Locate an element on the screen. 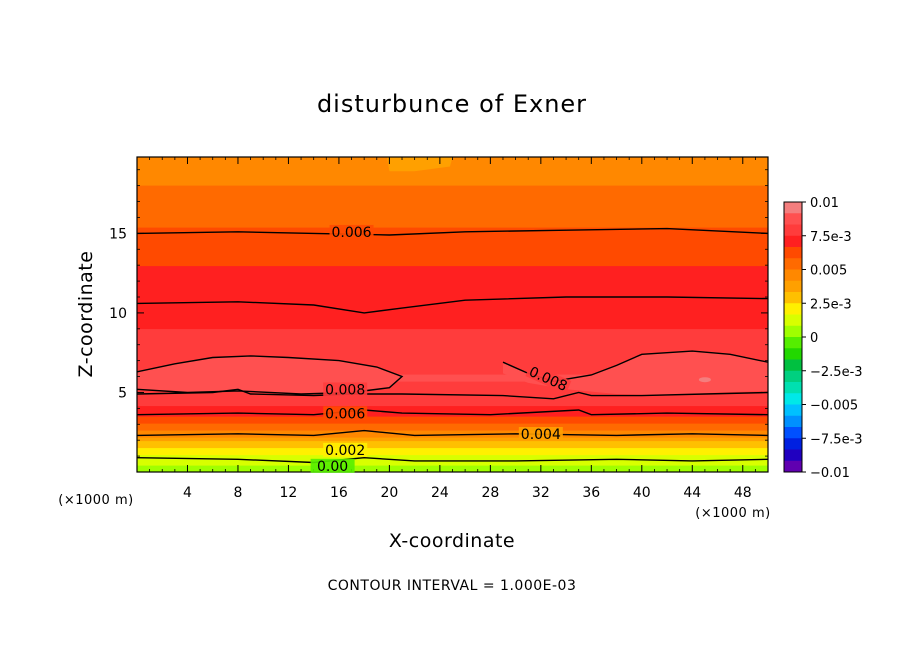 This screenshot has height=654, width=904. colorbar-tick-label: −0.01 is located at coordinates (830, 473).